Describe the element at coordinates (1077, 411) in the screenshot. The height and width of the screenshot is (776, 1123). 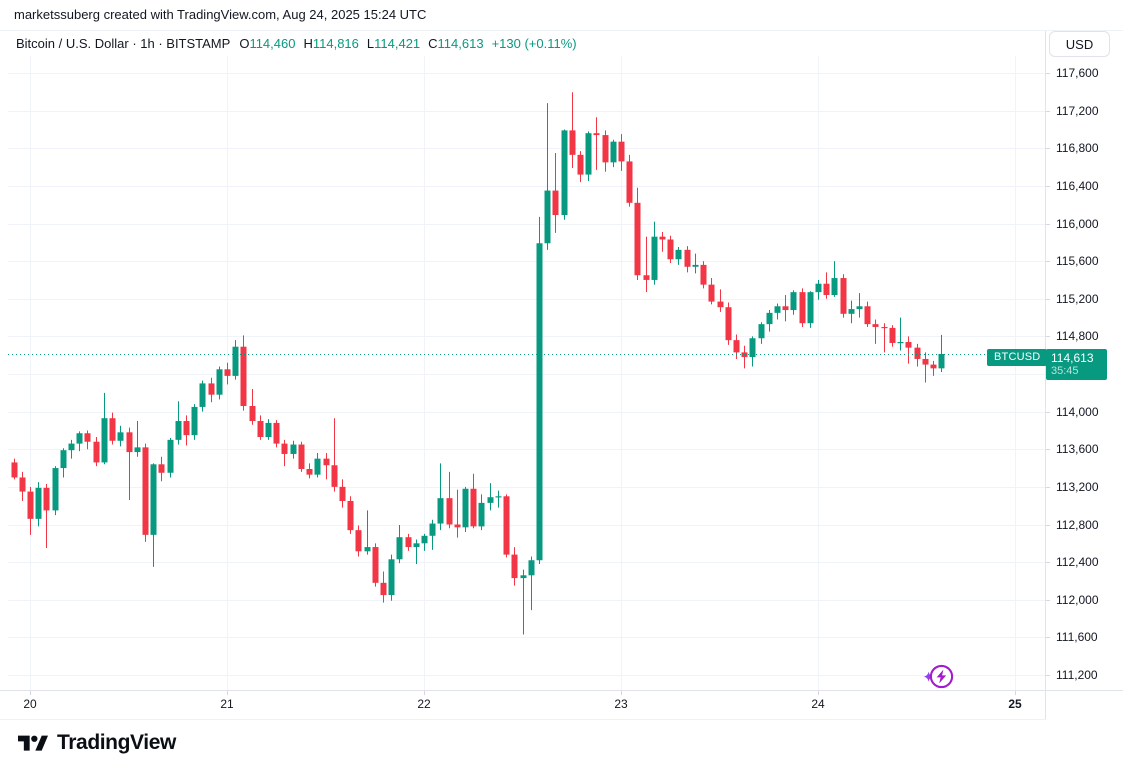
I see `price-axis-label: 114,000` at that location.